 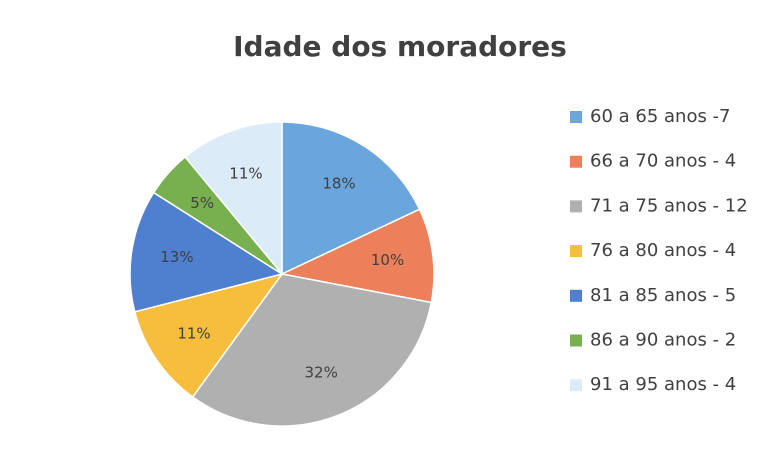 What do you see at coordinates (663, 340) in the screenshot?
I see `legend-label: 86 a 90 anos - 2` at bounding box center [663, 340].